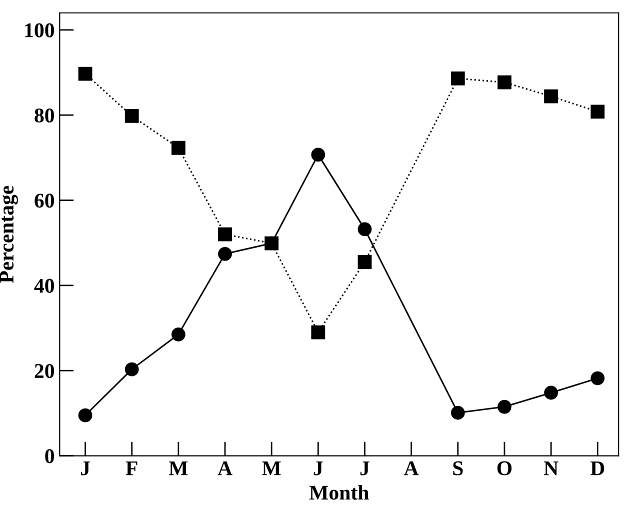  Describe the element at coordinates (458, 468) in the screenshot. I see `x-tick-label: S` at that location.